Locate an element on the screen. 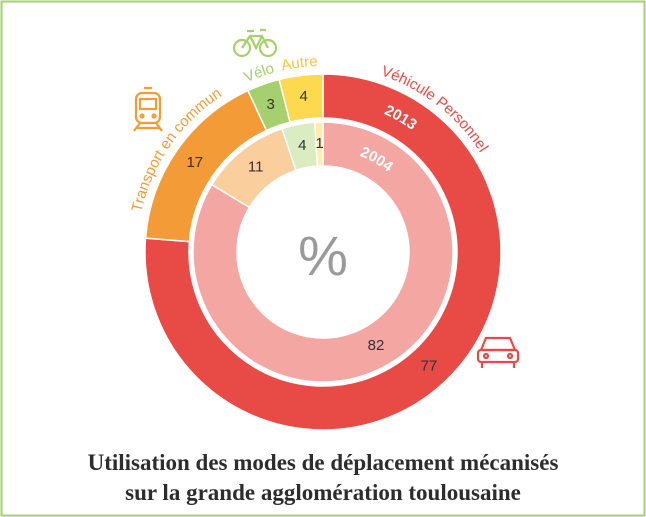 This screenshot has height=517, width=646. train-icon is located at coordinates (148, 109).